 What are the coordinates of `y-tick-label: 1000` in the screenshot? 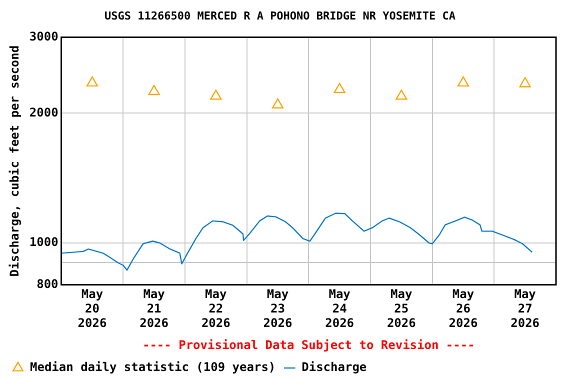 It's located at (43, 242).